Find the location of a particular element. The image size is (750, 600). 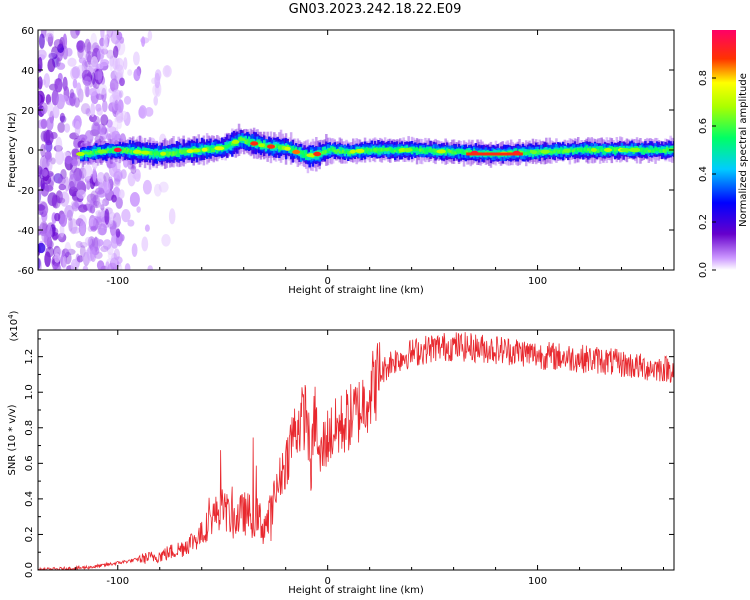

snr-y-tick-label: 0.0 is located at coordinates (29, 570).